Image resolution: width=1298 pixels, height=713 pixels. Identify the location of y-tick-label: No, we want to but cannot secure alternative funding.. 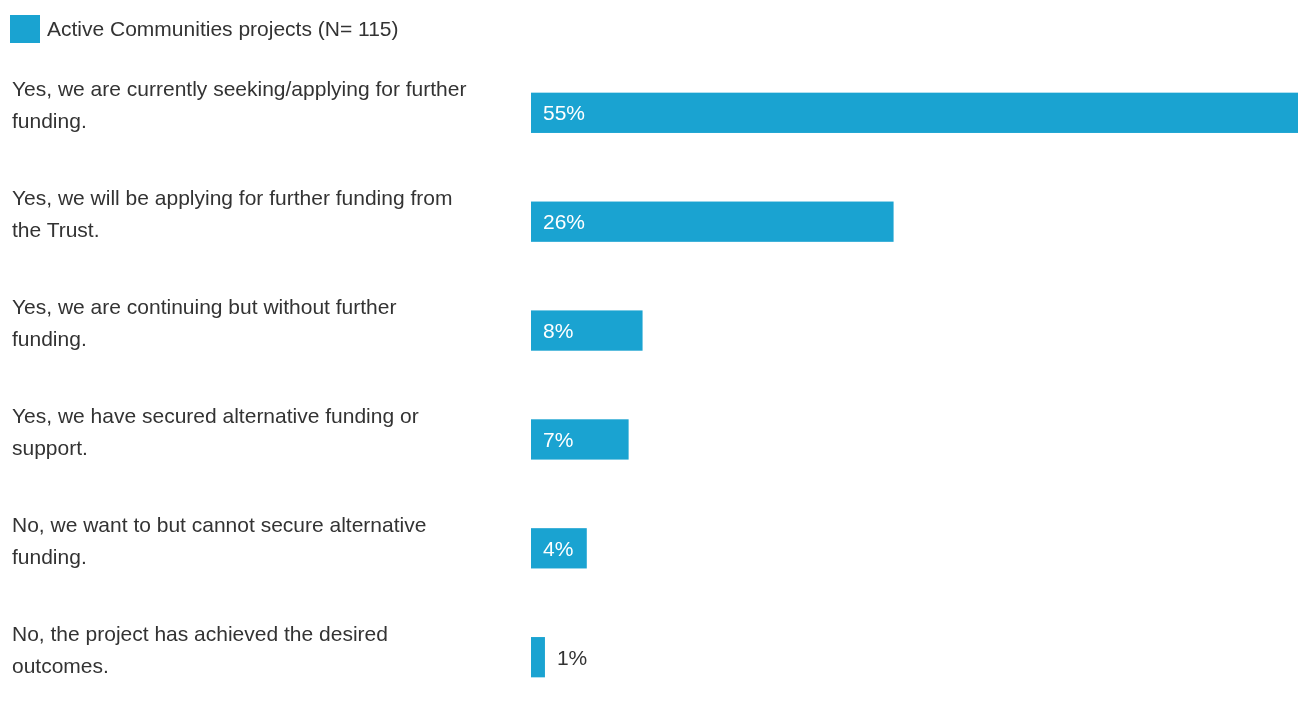
(219, 540).